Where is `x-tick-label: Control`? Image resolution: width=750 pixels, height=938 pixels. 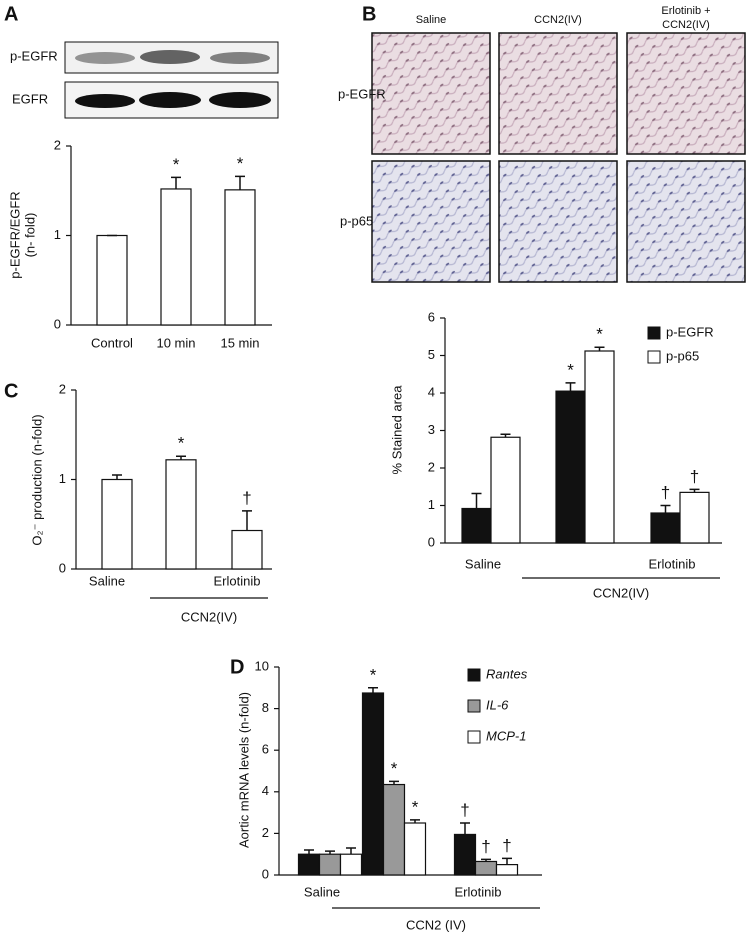
x-tick-label: Control is located at coordinates (112, 342).